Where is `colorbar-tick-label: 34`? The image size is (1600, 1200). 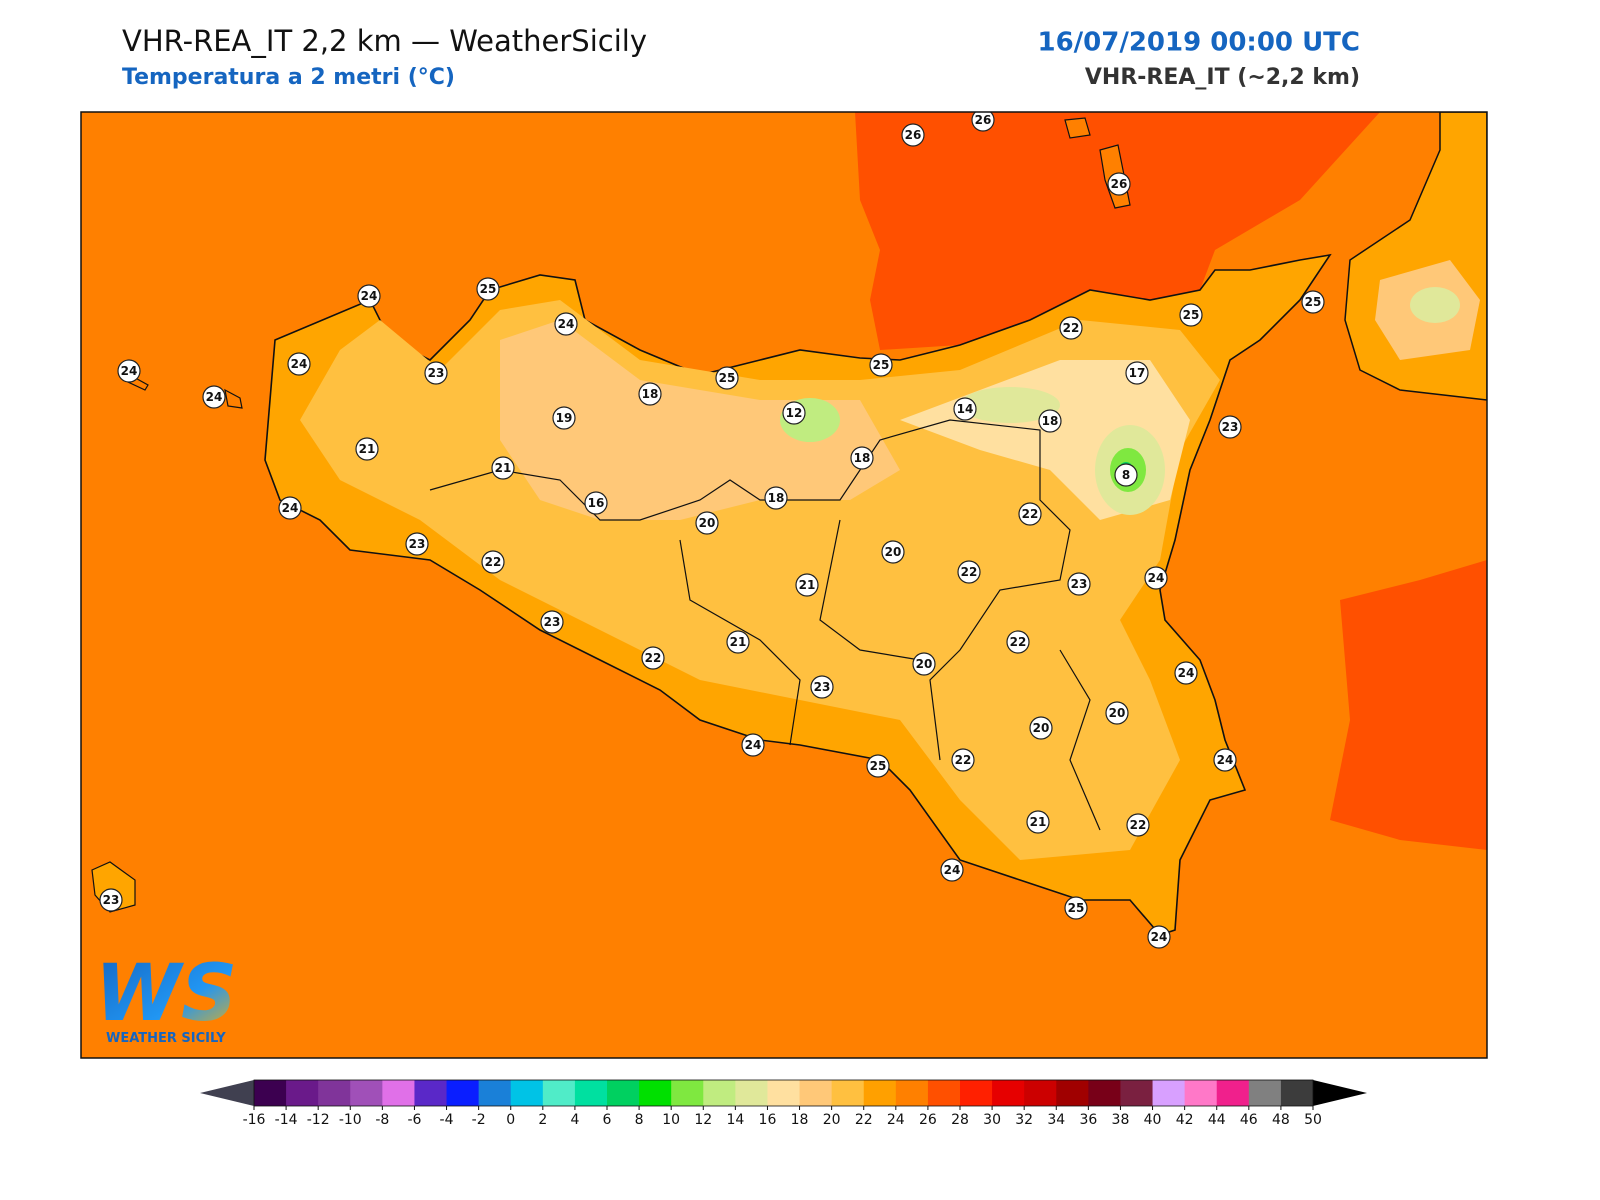 colorbar-tick-label: 34 is located at coordinates (1056, 1120).